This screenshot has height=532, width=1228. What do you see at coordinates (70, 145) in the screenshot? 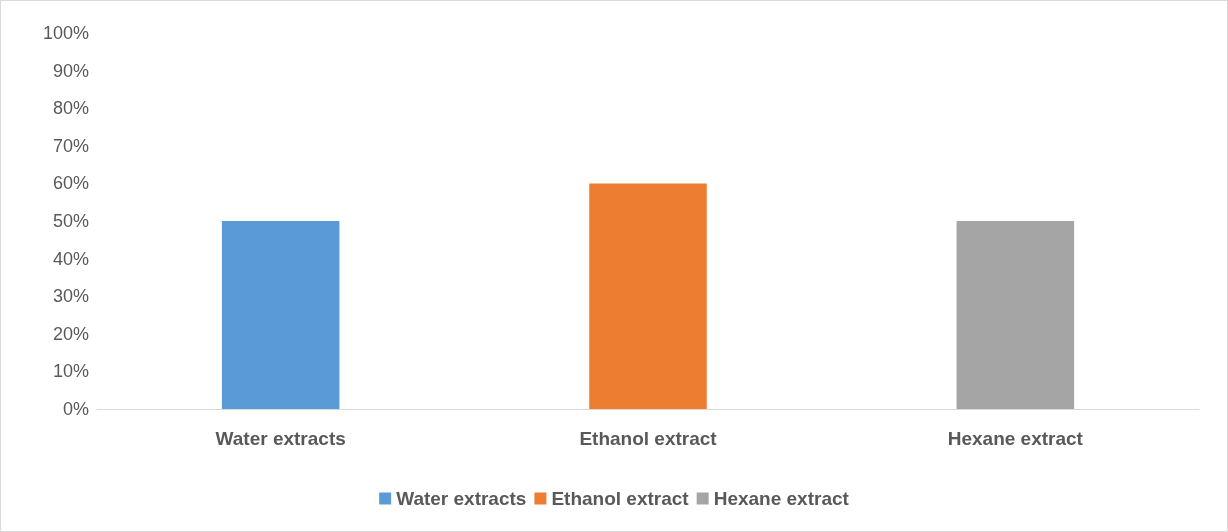
I see `y-tick-label: 70%` at bounding box center [70, 145].